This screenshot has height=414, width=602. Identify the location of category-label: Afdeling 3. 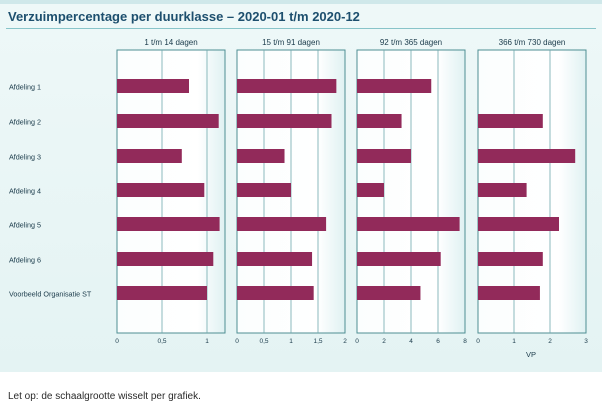
(25, 157).